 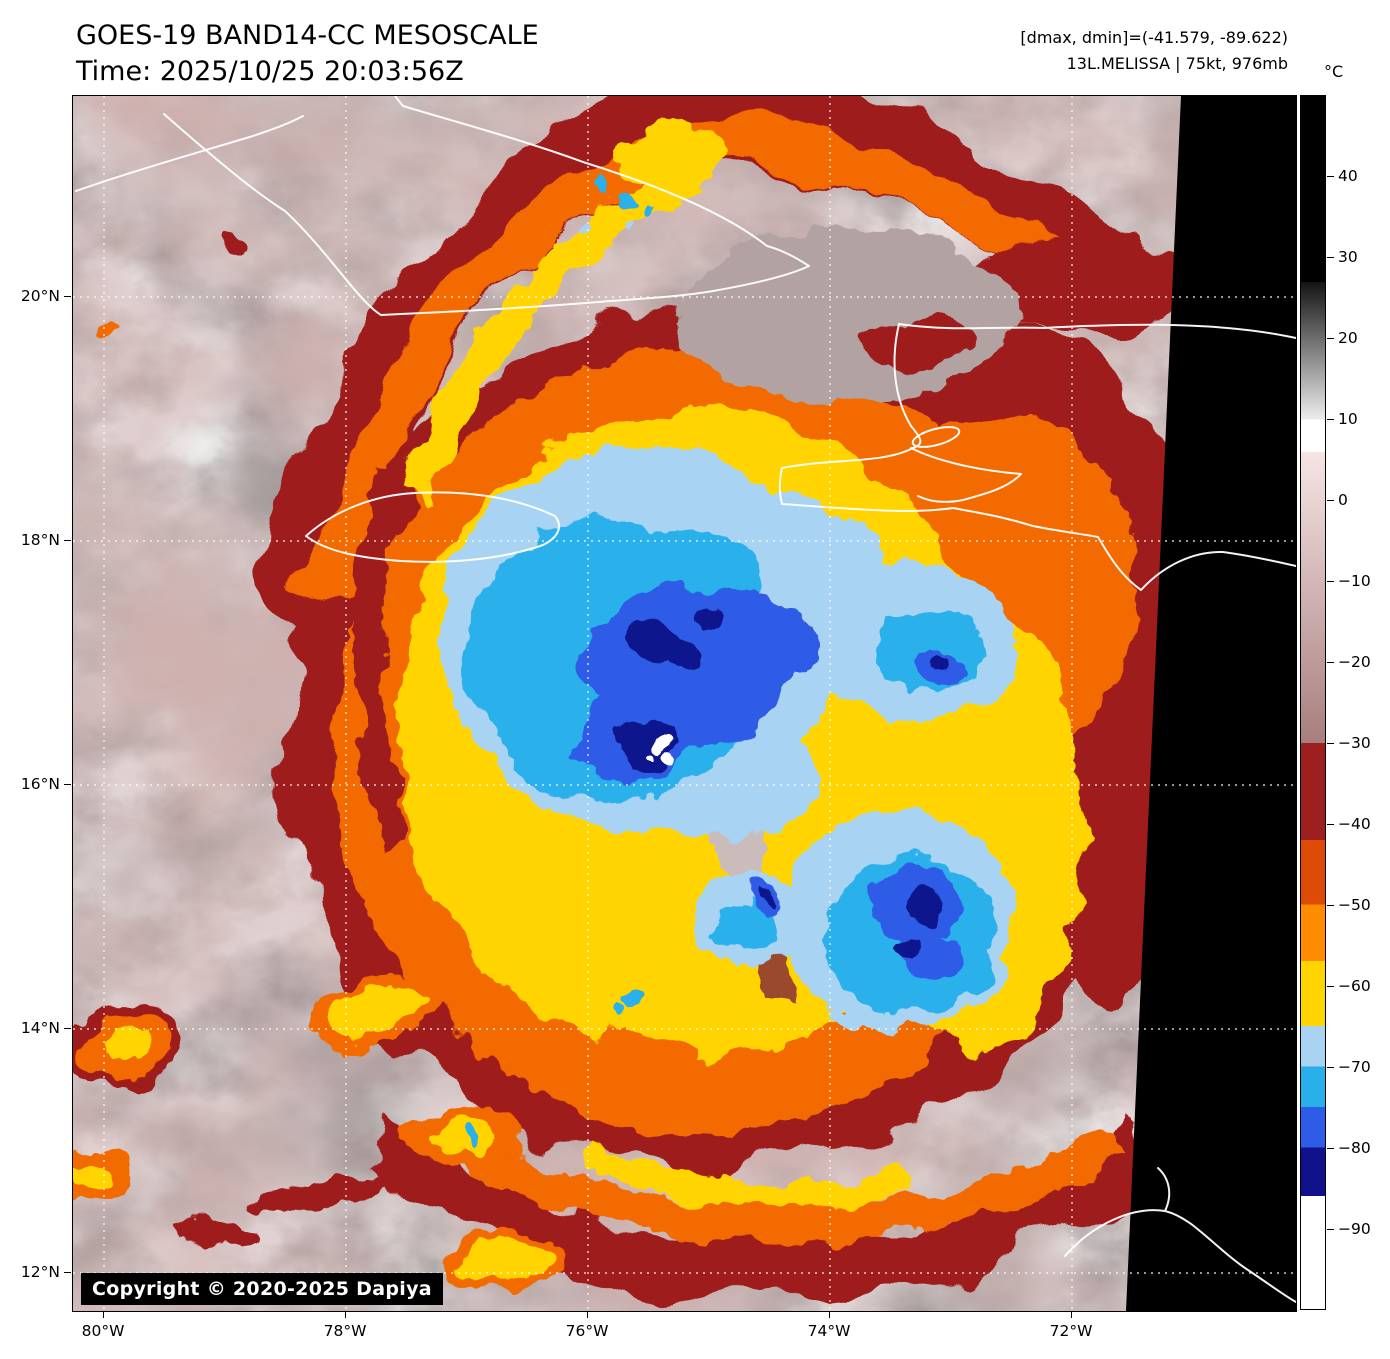 I want to click on coastline-gonave-gulf, so click(x=966, y=475).